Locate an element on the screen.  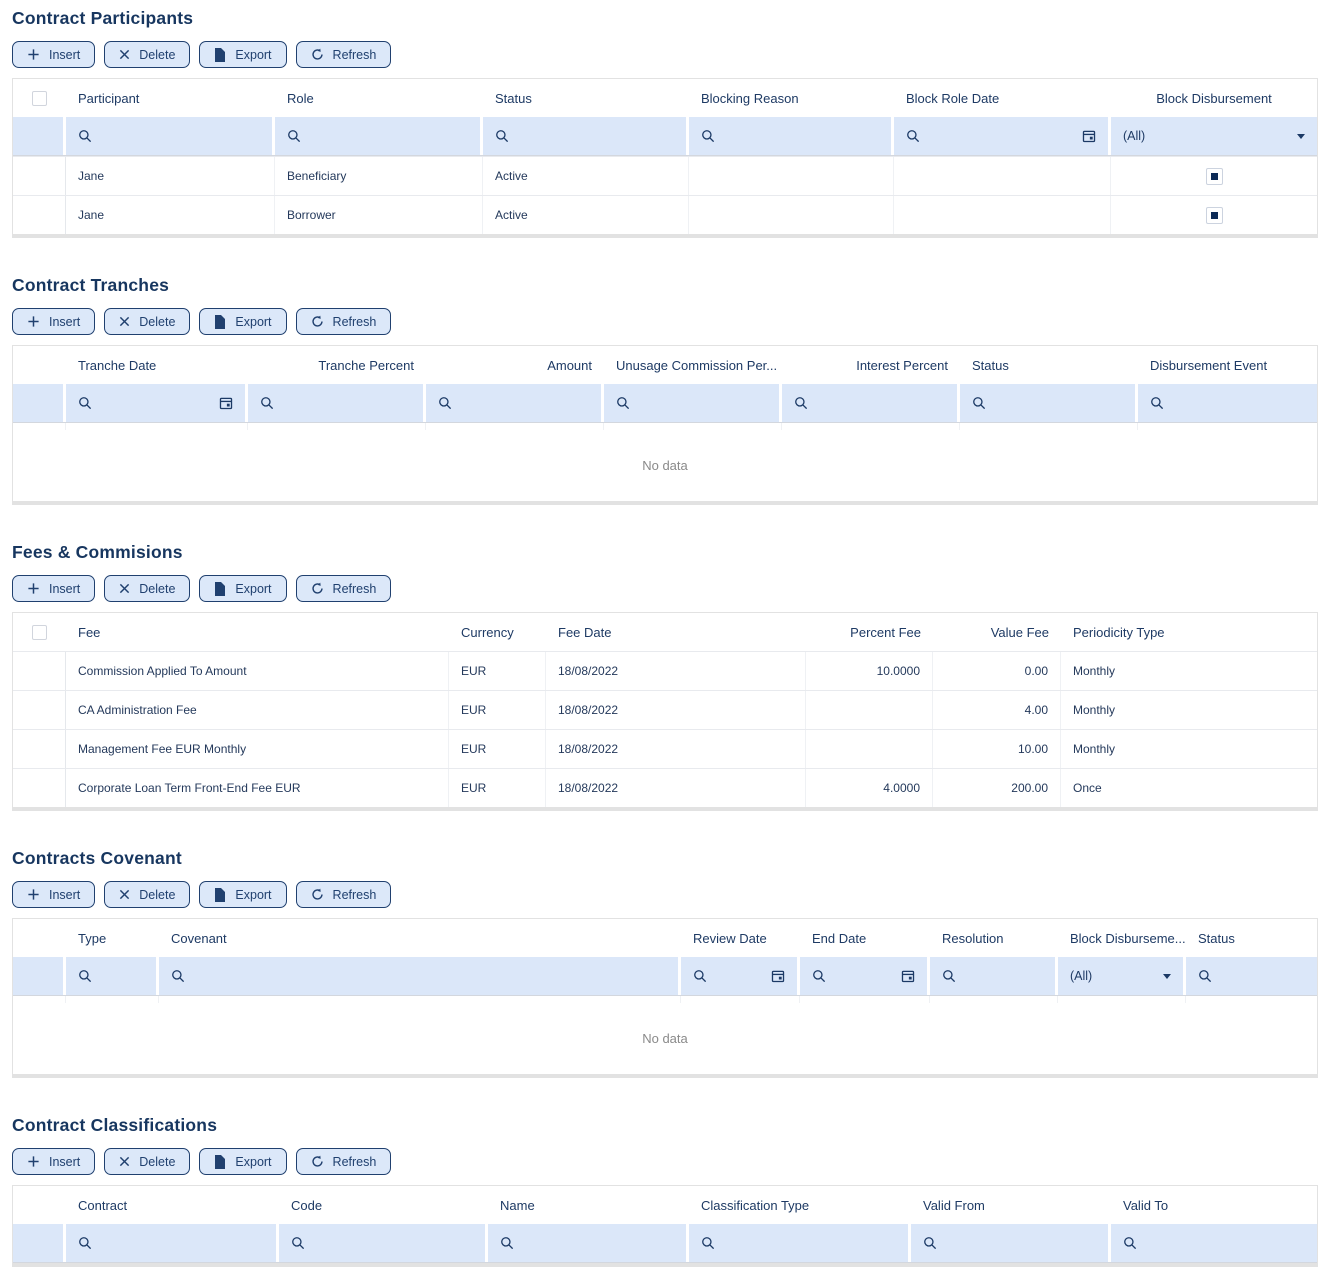
col-header-participant: Participant is located at coordinates (109, 98).